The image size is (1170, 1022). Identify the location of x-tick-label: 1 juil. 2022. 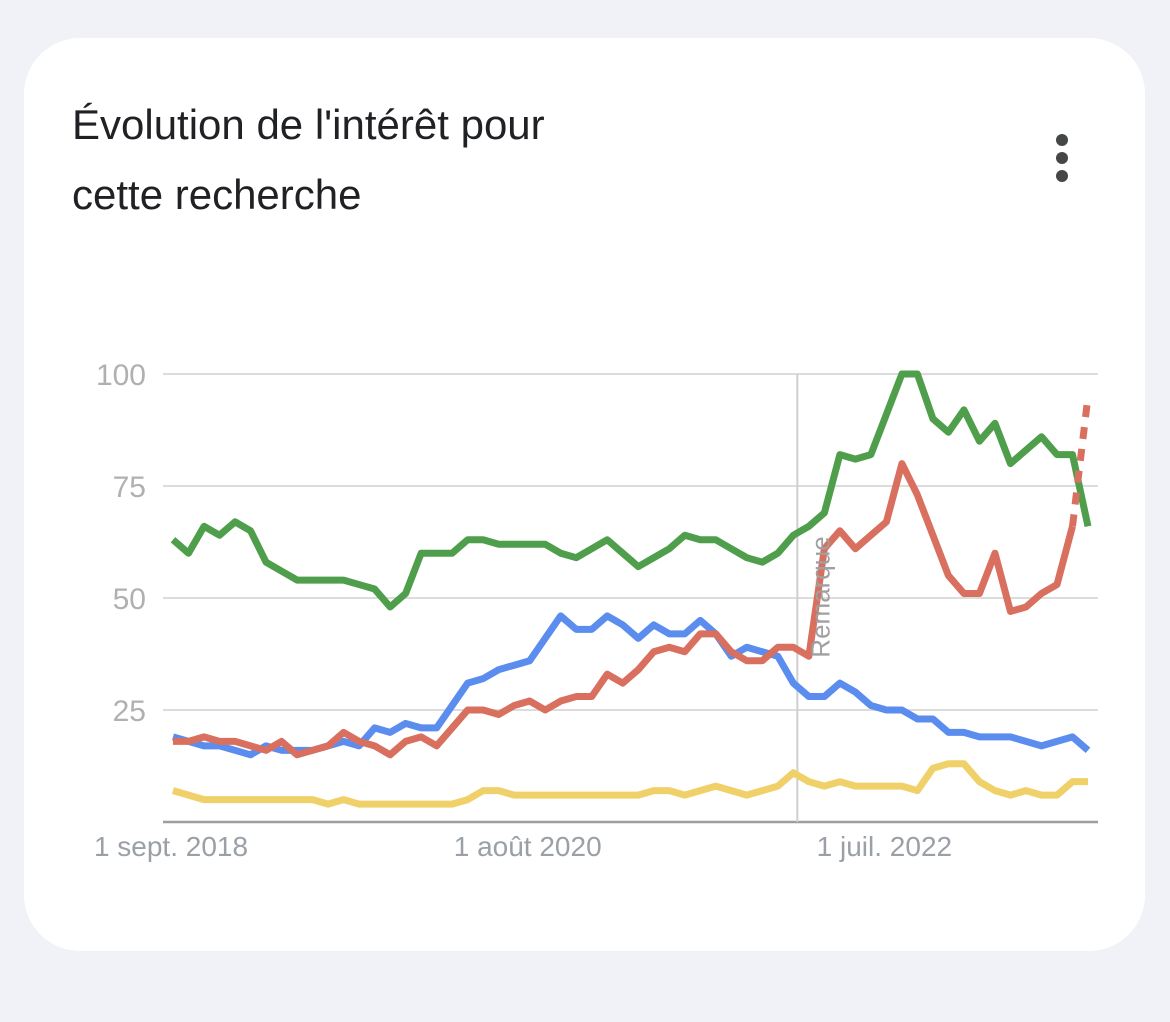
(884, 846).